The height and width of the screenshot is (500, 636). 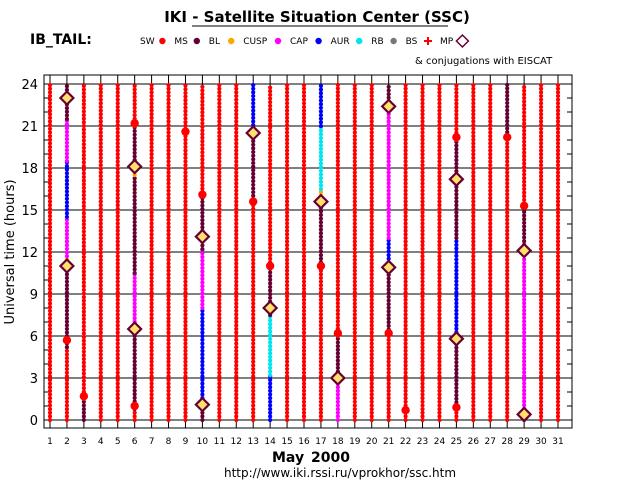 What do you see at coordinates (134, 175) in the screenshot?
I see `track-dot-bl` at bounding box center [134, 175].